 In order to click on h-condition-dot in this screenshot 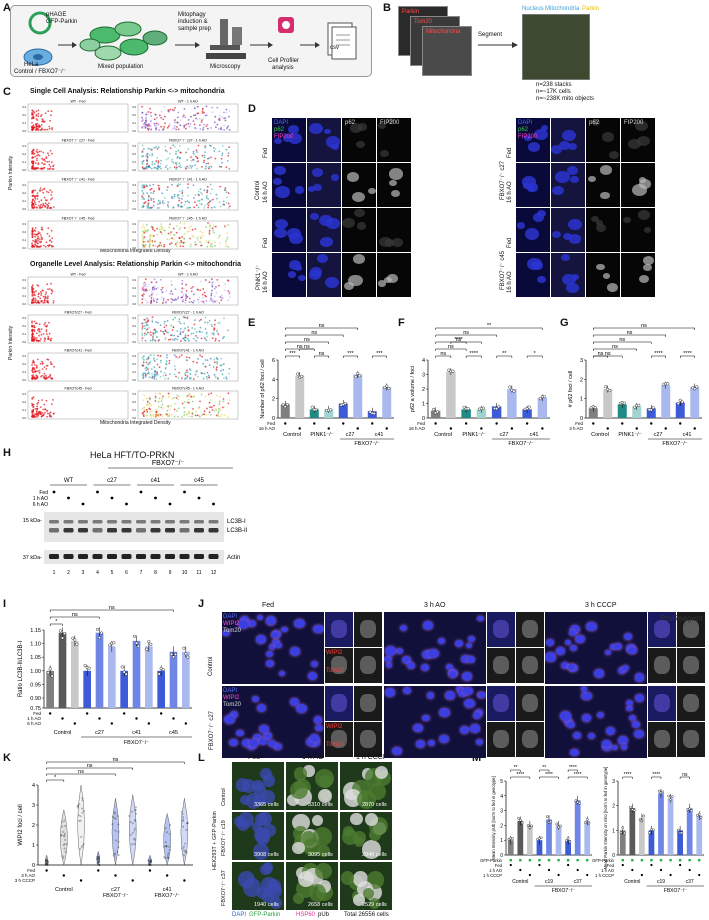, I will do `click(213, 504)`.